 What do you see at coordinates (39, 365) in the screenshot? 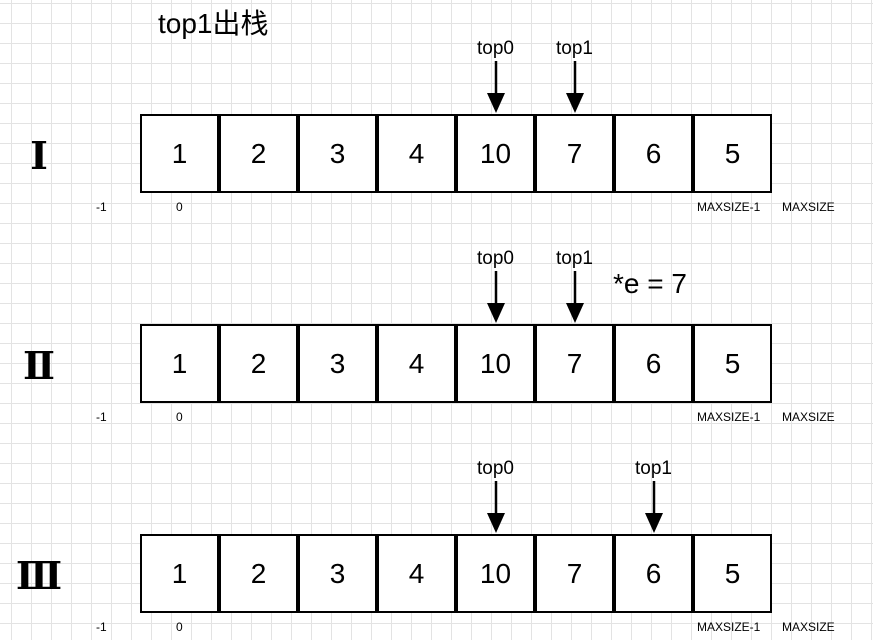
I see `step-label: Ⅱ` at bounding box center [39, 365].